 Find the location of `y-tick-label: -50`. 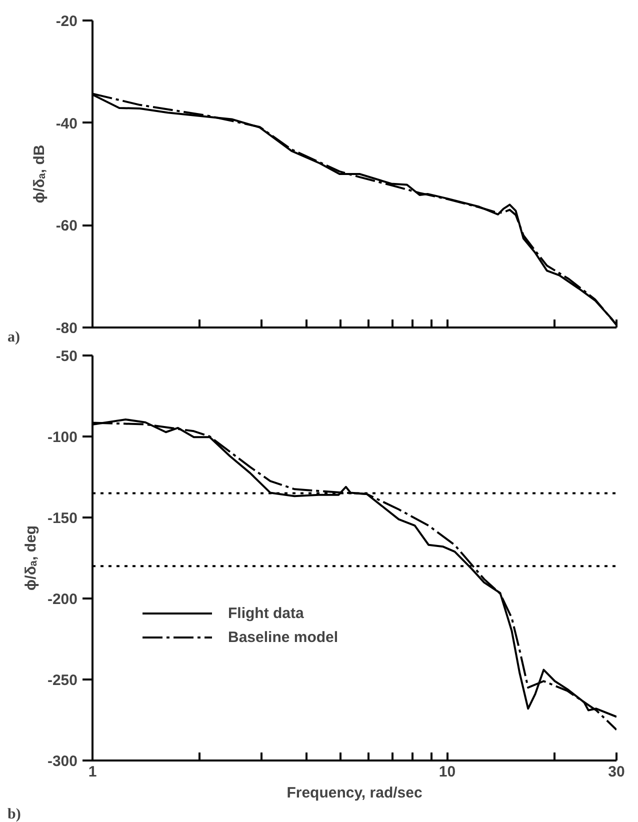

y-tick-label: -50 is located at coordinates (67, 356).